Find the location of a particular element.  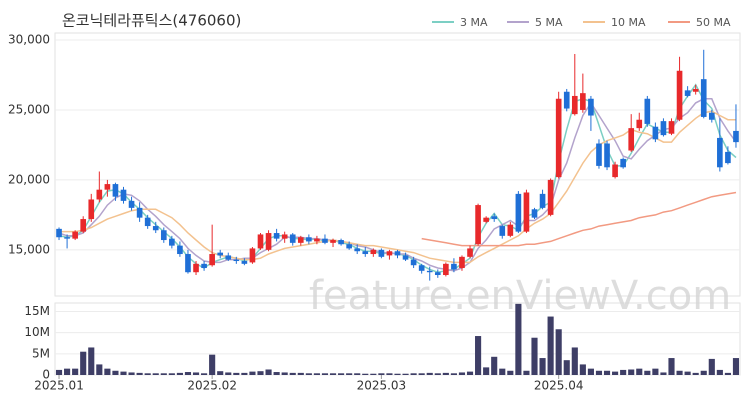

y-tick-label: 25,000 is located at coordinates (29, 109).